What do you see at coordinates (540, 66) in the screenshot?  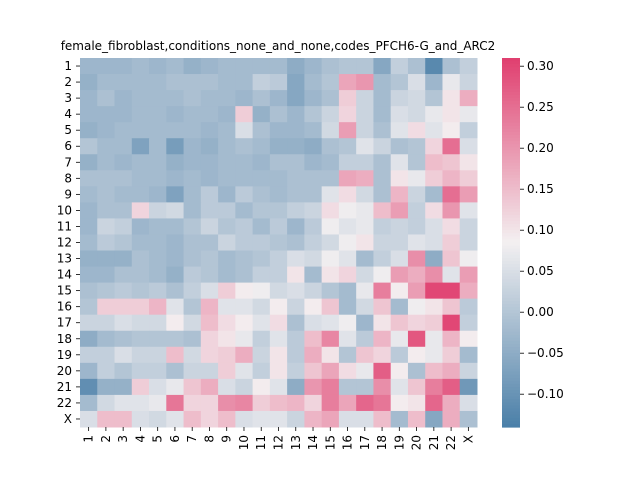 I see `colorbar-tick-label: 0.30` at bounding box center [540, 66].